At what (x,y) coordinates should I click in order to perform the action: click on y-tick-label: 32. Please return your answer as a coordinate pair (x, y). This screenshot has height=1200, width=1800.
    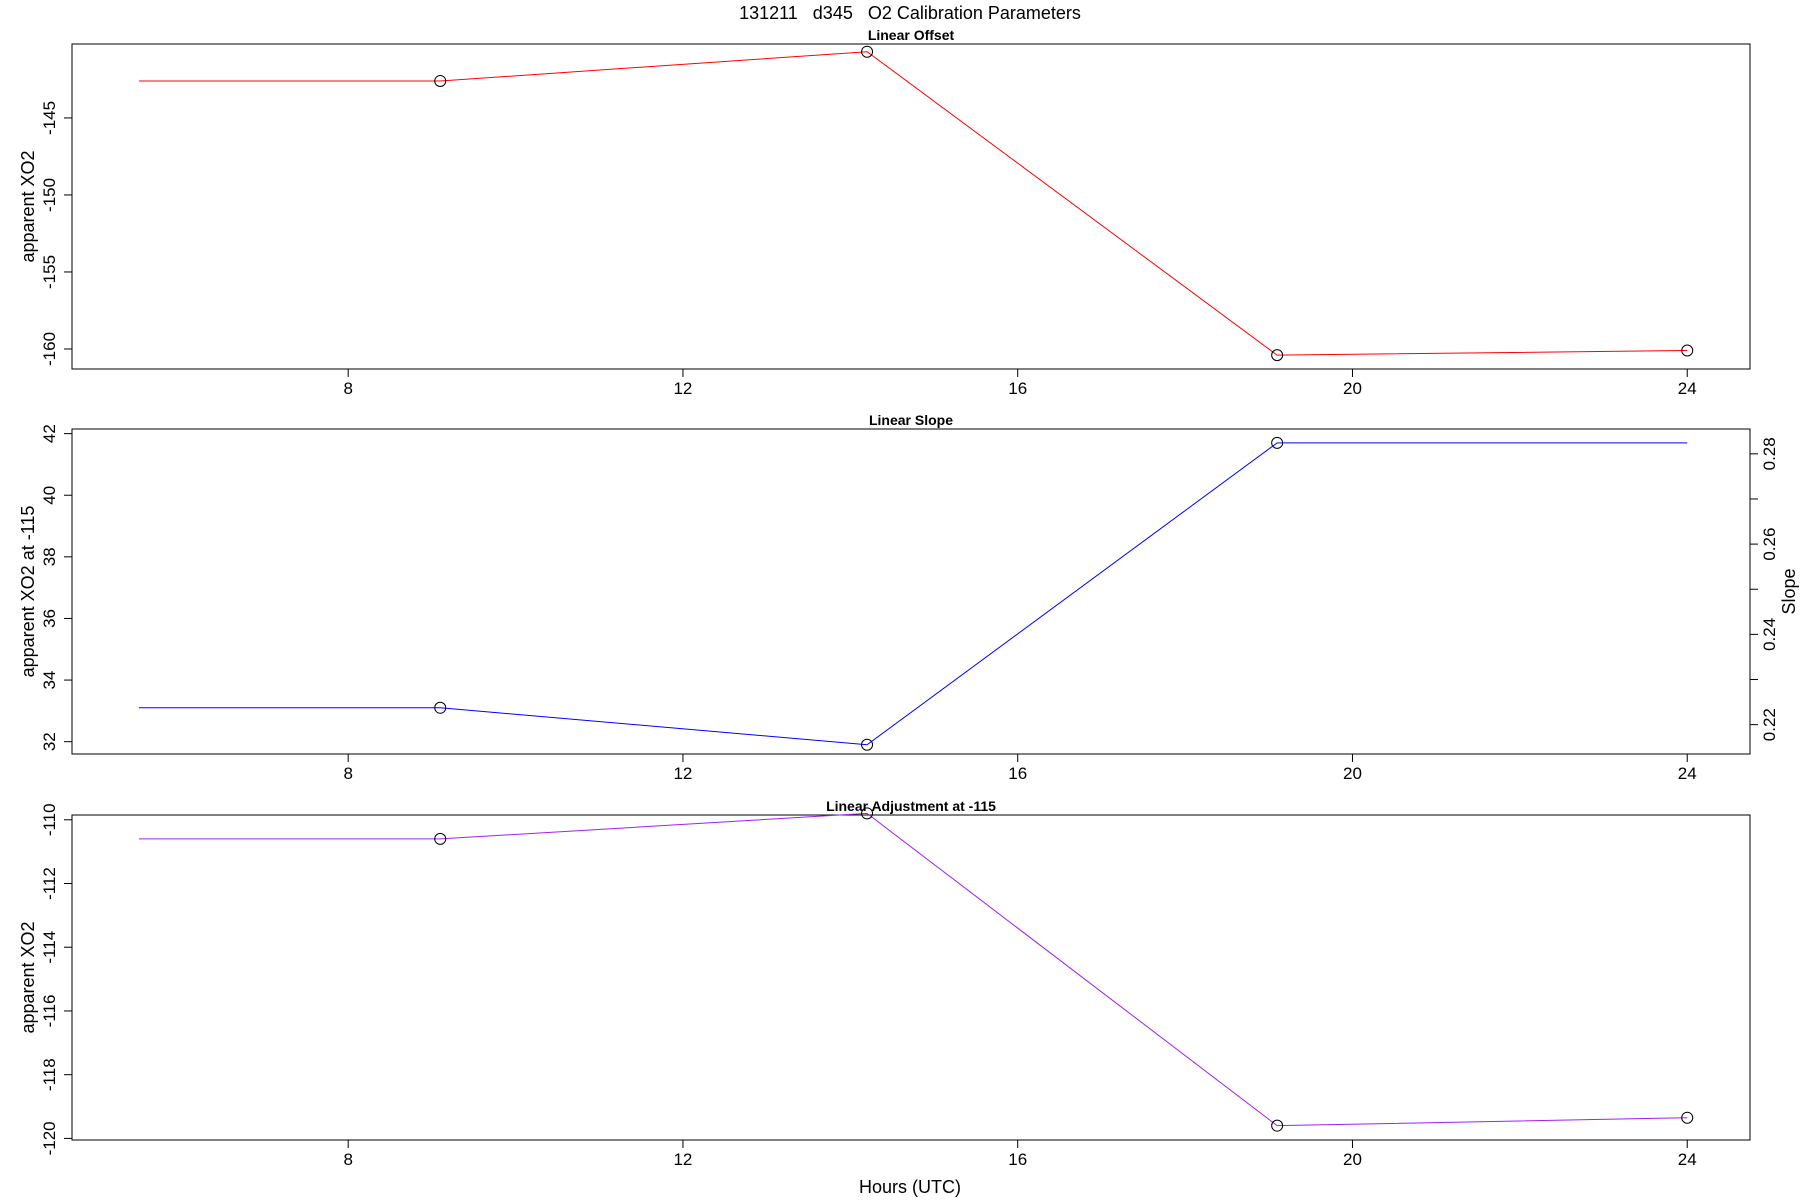
    Looking at the image, I should click on (49, 741).